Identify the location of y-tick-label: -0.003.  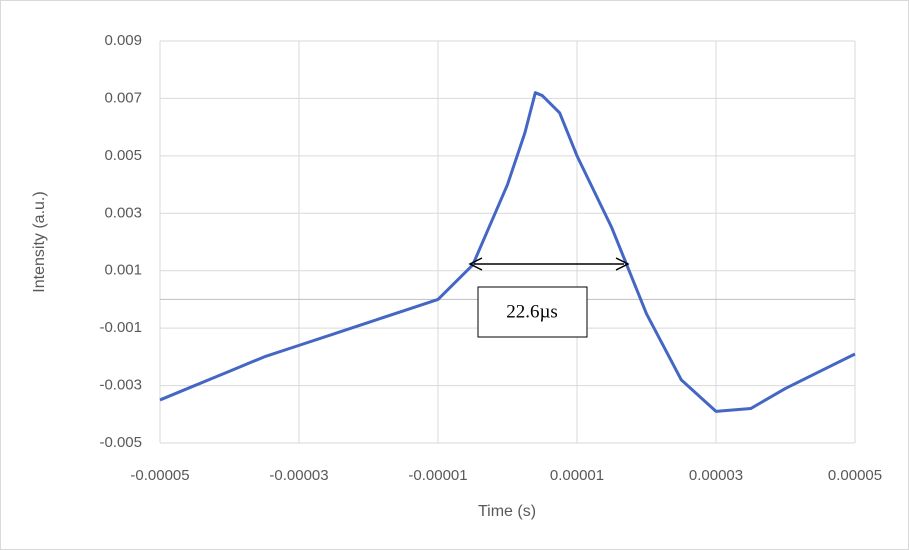
(120, 385).